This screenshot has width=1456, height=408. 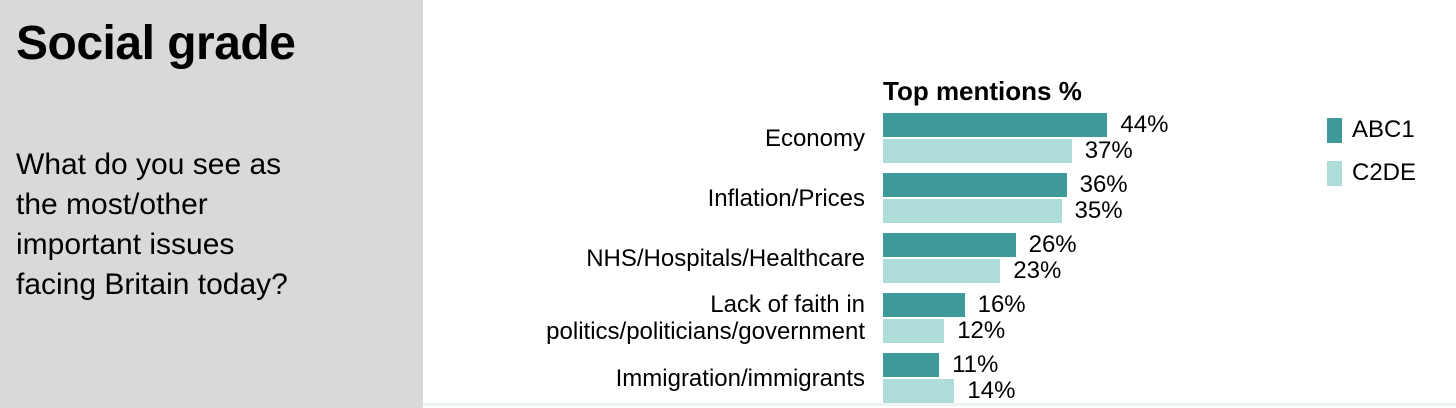 What do you see at coordinates (1037, 270) in the screenshot?
I see `value-label: 23%` at bounding box center [1037, 270].